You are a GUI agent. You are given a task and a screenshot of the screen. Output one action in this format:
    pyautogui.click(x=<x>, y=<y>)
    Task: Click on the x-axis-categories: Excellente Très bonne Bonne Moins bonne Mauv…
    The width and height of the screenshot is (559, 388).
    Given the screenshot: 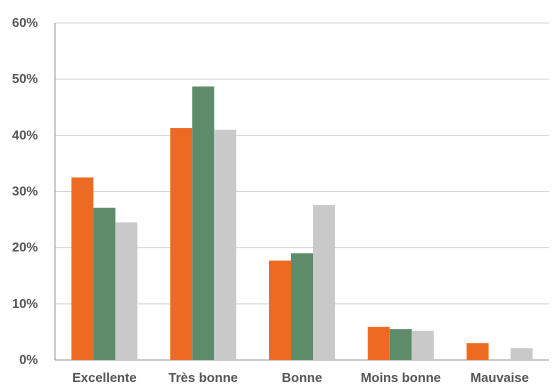 What is the action you would take?
    pyautogui.click(x=300, y=377)
    